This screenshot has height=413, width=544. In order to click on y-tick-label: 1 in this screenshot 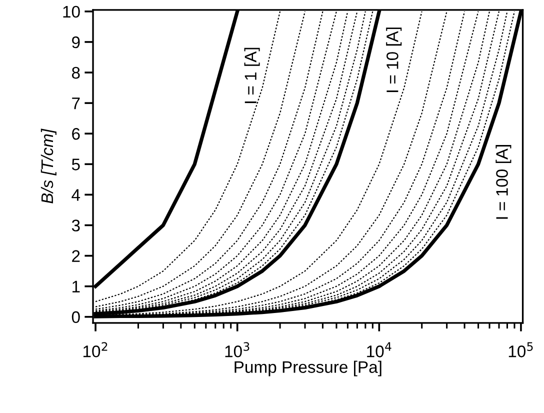, I will do `click(76, 286)`.